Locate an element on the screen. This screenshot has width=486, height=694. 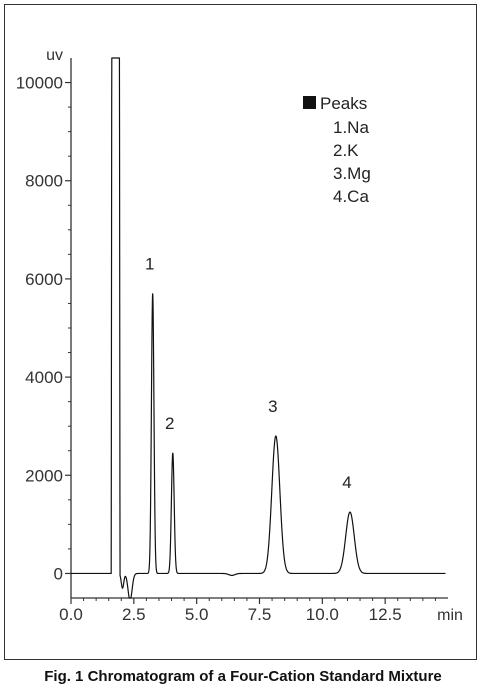
legend-item: 4.Ca is located at coordinates (351, 196).